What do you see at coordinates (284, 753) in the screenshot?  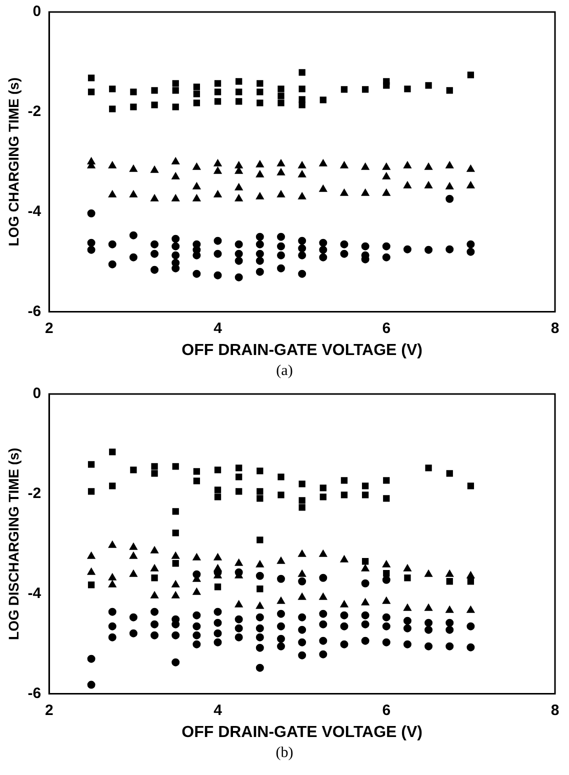 I see `text: (b)` at bounding box center [284, 753].